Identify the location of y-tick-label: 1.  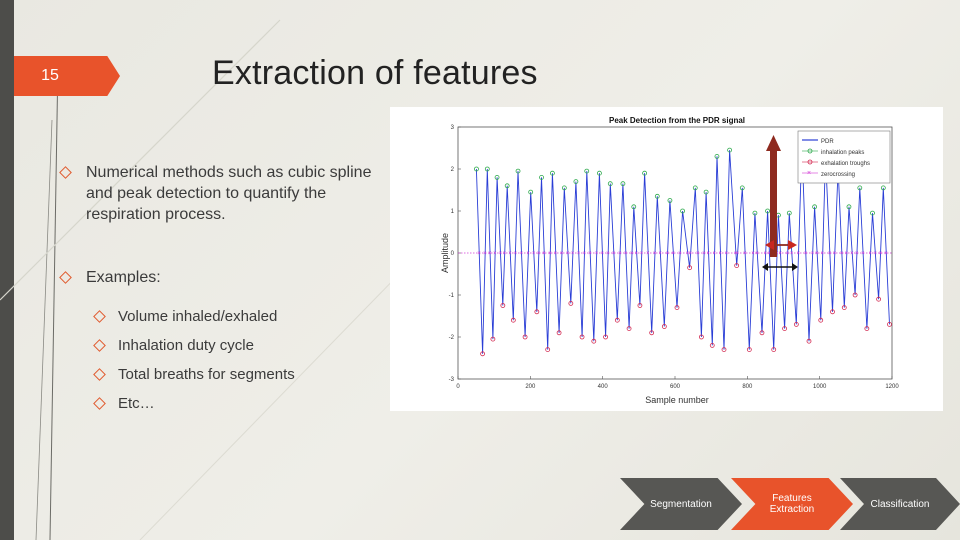
(453, 212).